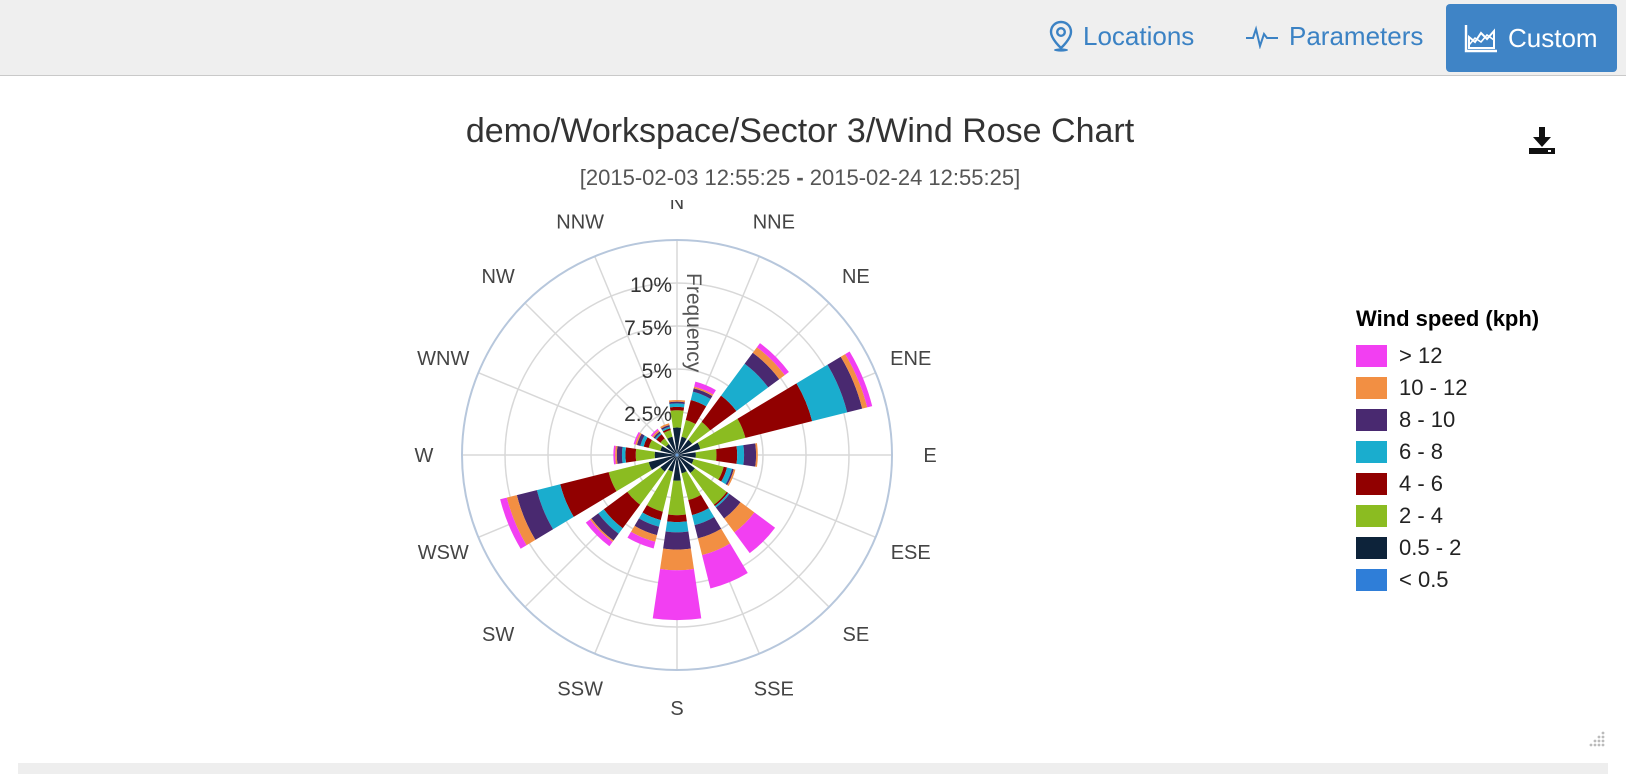 The image size is (1626, 774). I want to click on locations-button: Locations, so click(1121, 36).